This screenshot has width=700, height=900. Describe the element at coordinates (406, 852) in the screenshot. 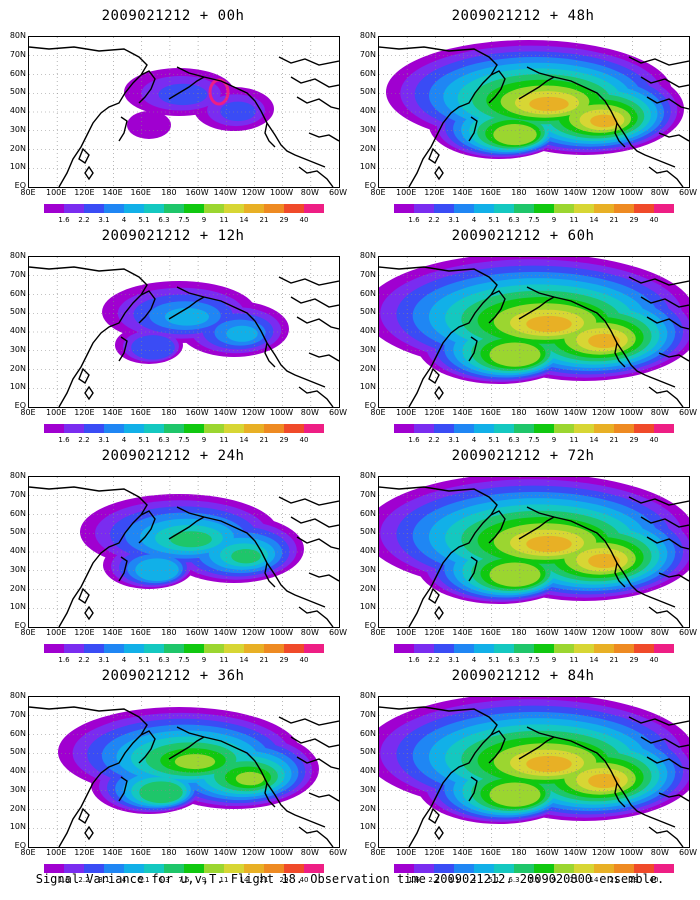

I see `longitude-label: 100E` at that location.